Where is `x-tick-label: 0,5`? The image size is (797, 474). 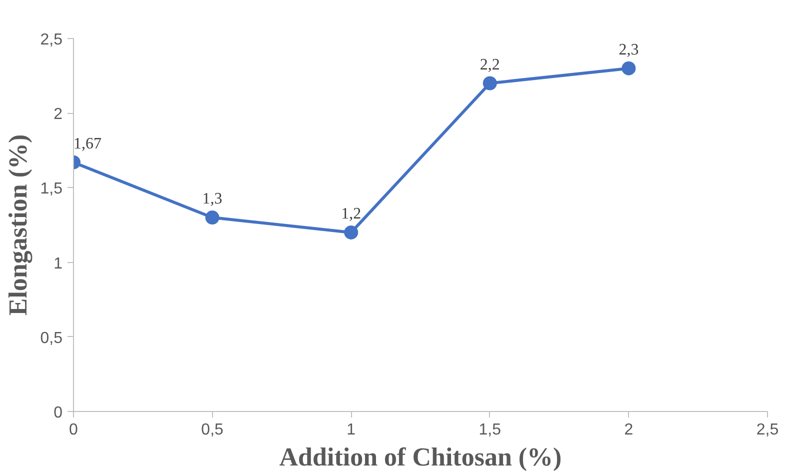
x-tick-label: 0,5 is located at coordinates (212, 430).